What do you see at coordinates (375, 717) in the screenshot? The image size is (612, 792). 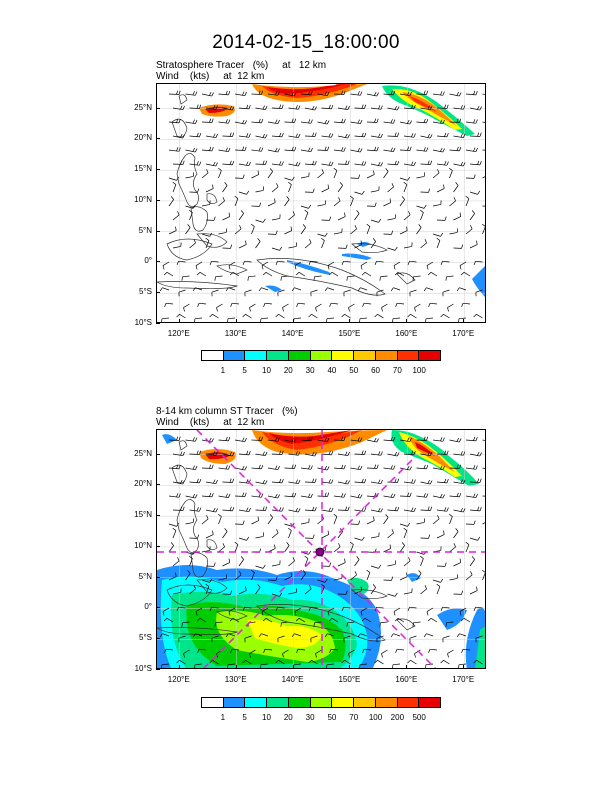 I see `colorbar-label: 100` at bounding box center [375, 717].